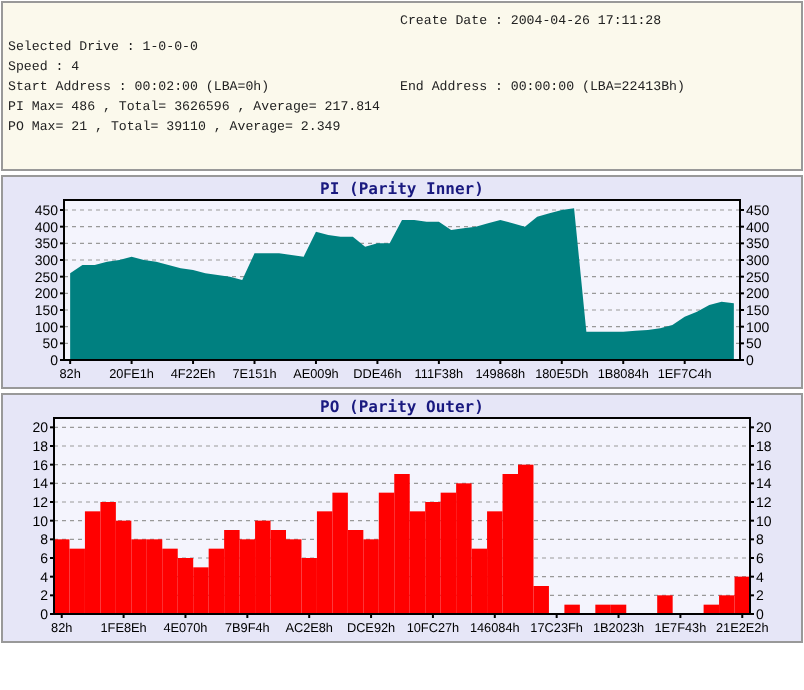  Describe the element at coordinates (402, 189) in the screenshot. I see `chart-title: PI (Parity Inner)` at that location.